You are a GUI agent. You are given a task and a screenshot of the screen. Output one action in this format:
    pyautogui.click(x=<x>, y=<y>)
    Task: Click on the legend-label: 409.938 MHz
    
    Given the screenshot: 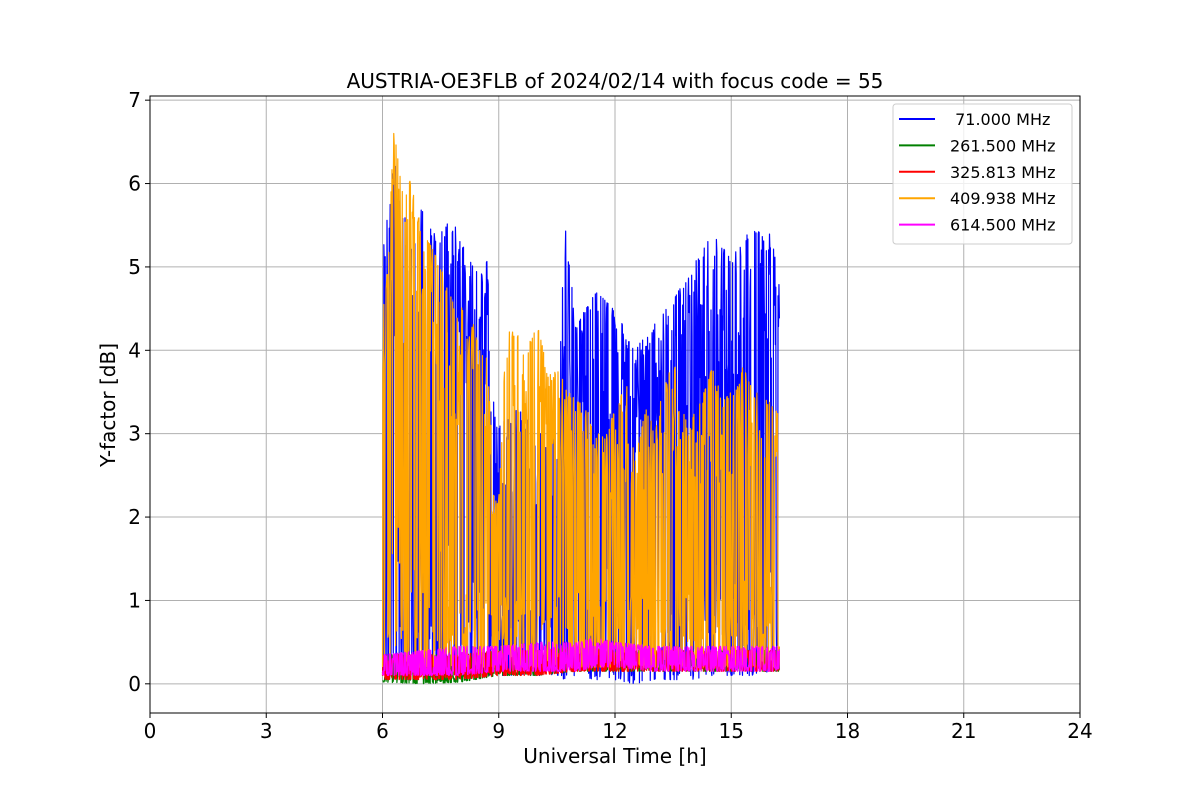 What is the action you would take?
    pyautogui.click(x=1002, y=198)
    